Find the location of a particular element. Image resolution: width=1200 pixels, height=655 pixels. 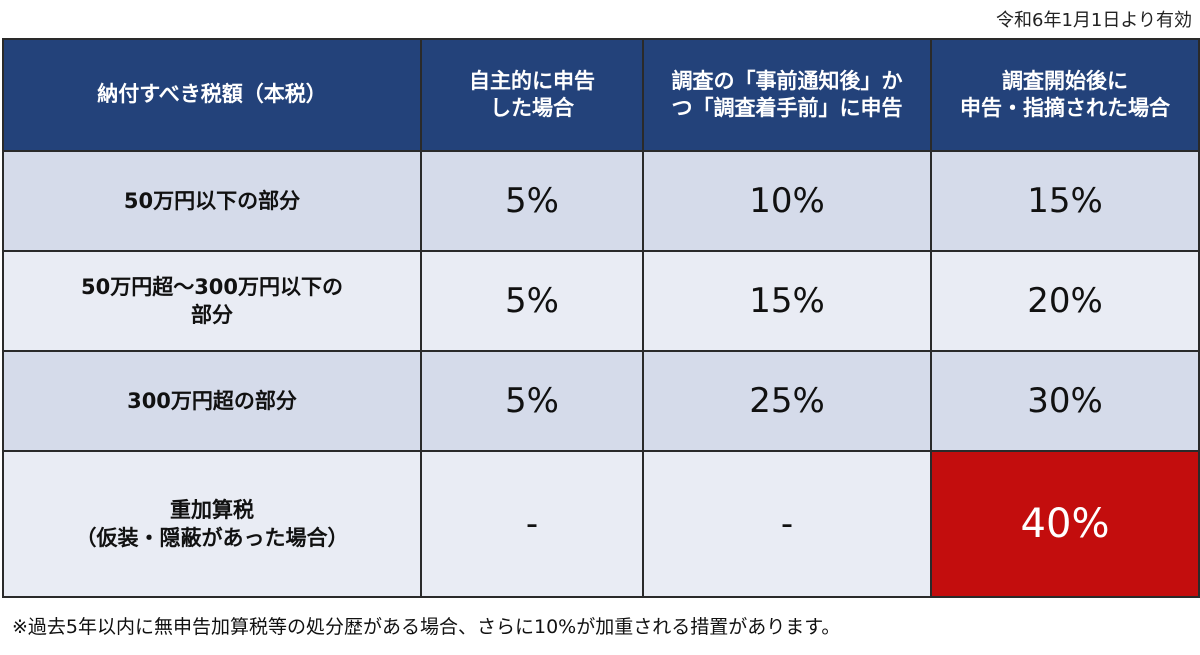

rate-cell: 25% is located at coordinates (787, 401).